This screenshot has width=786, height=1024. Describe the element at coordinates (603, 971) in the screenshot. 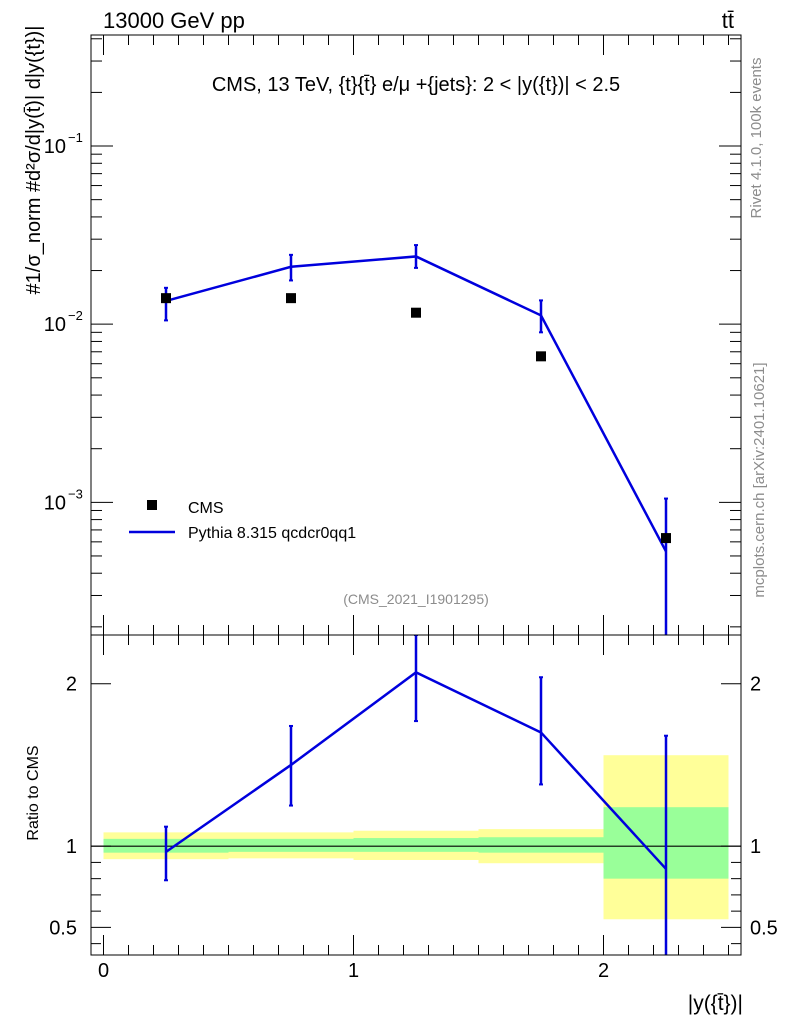

I see `x-tick-label: 2` at that location.